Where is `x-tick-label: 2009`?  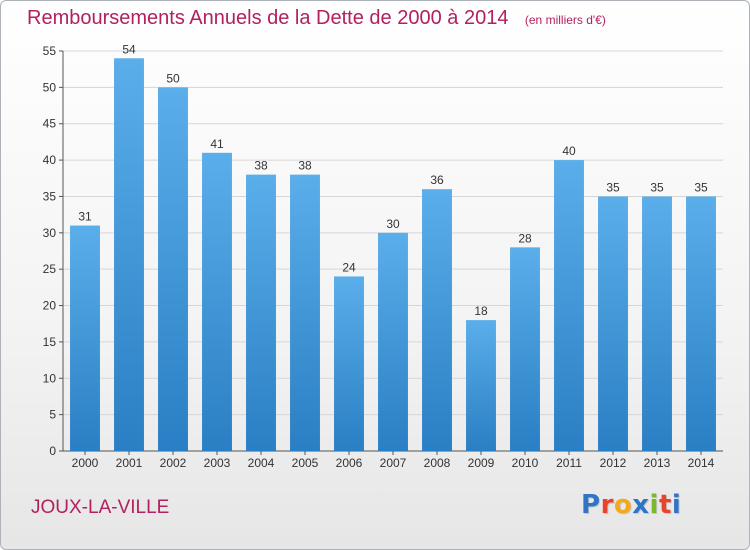
x-tick-label: 2009 is located at coordinates (481, 463).